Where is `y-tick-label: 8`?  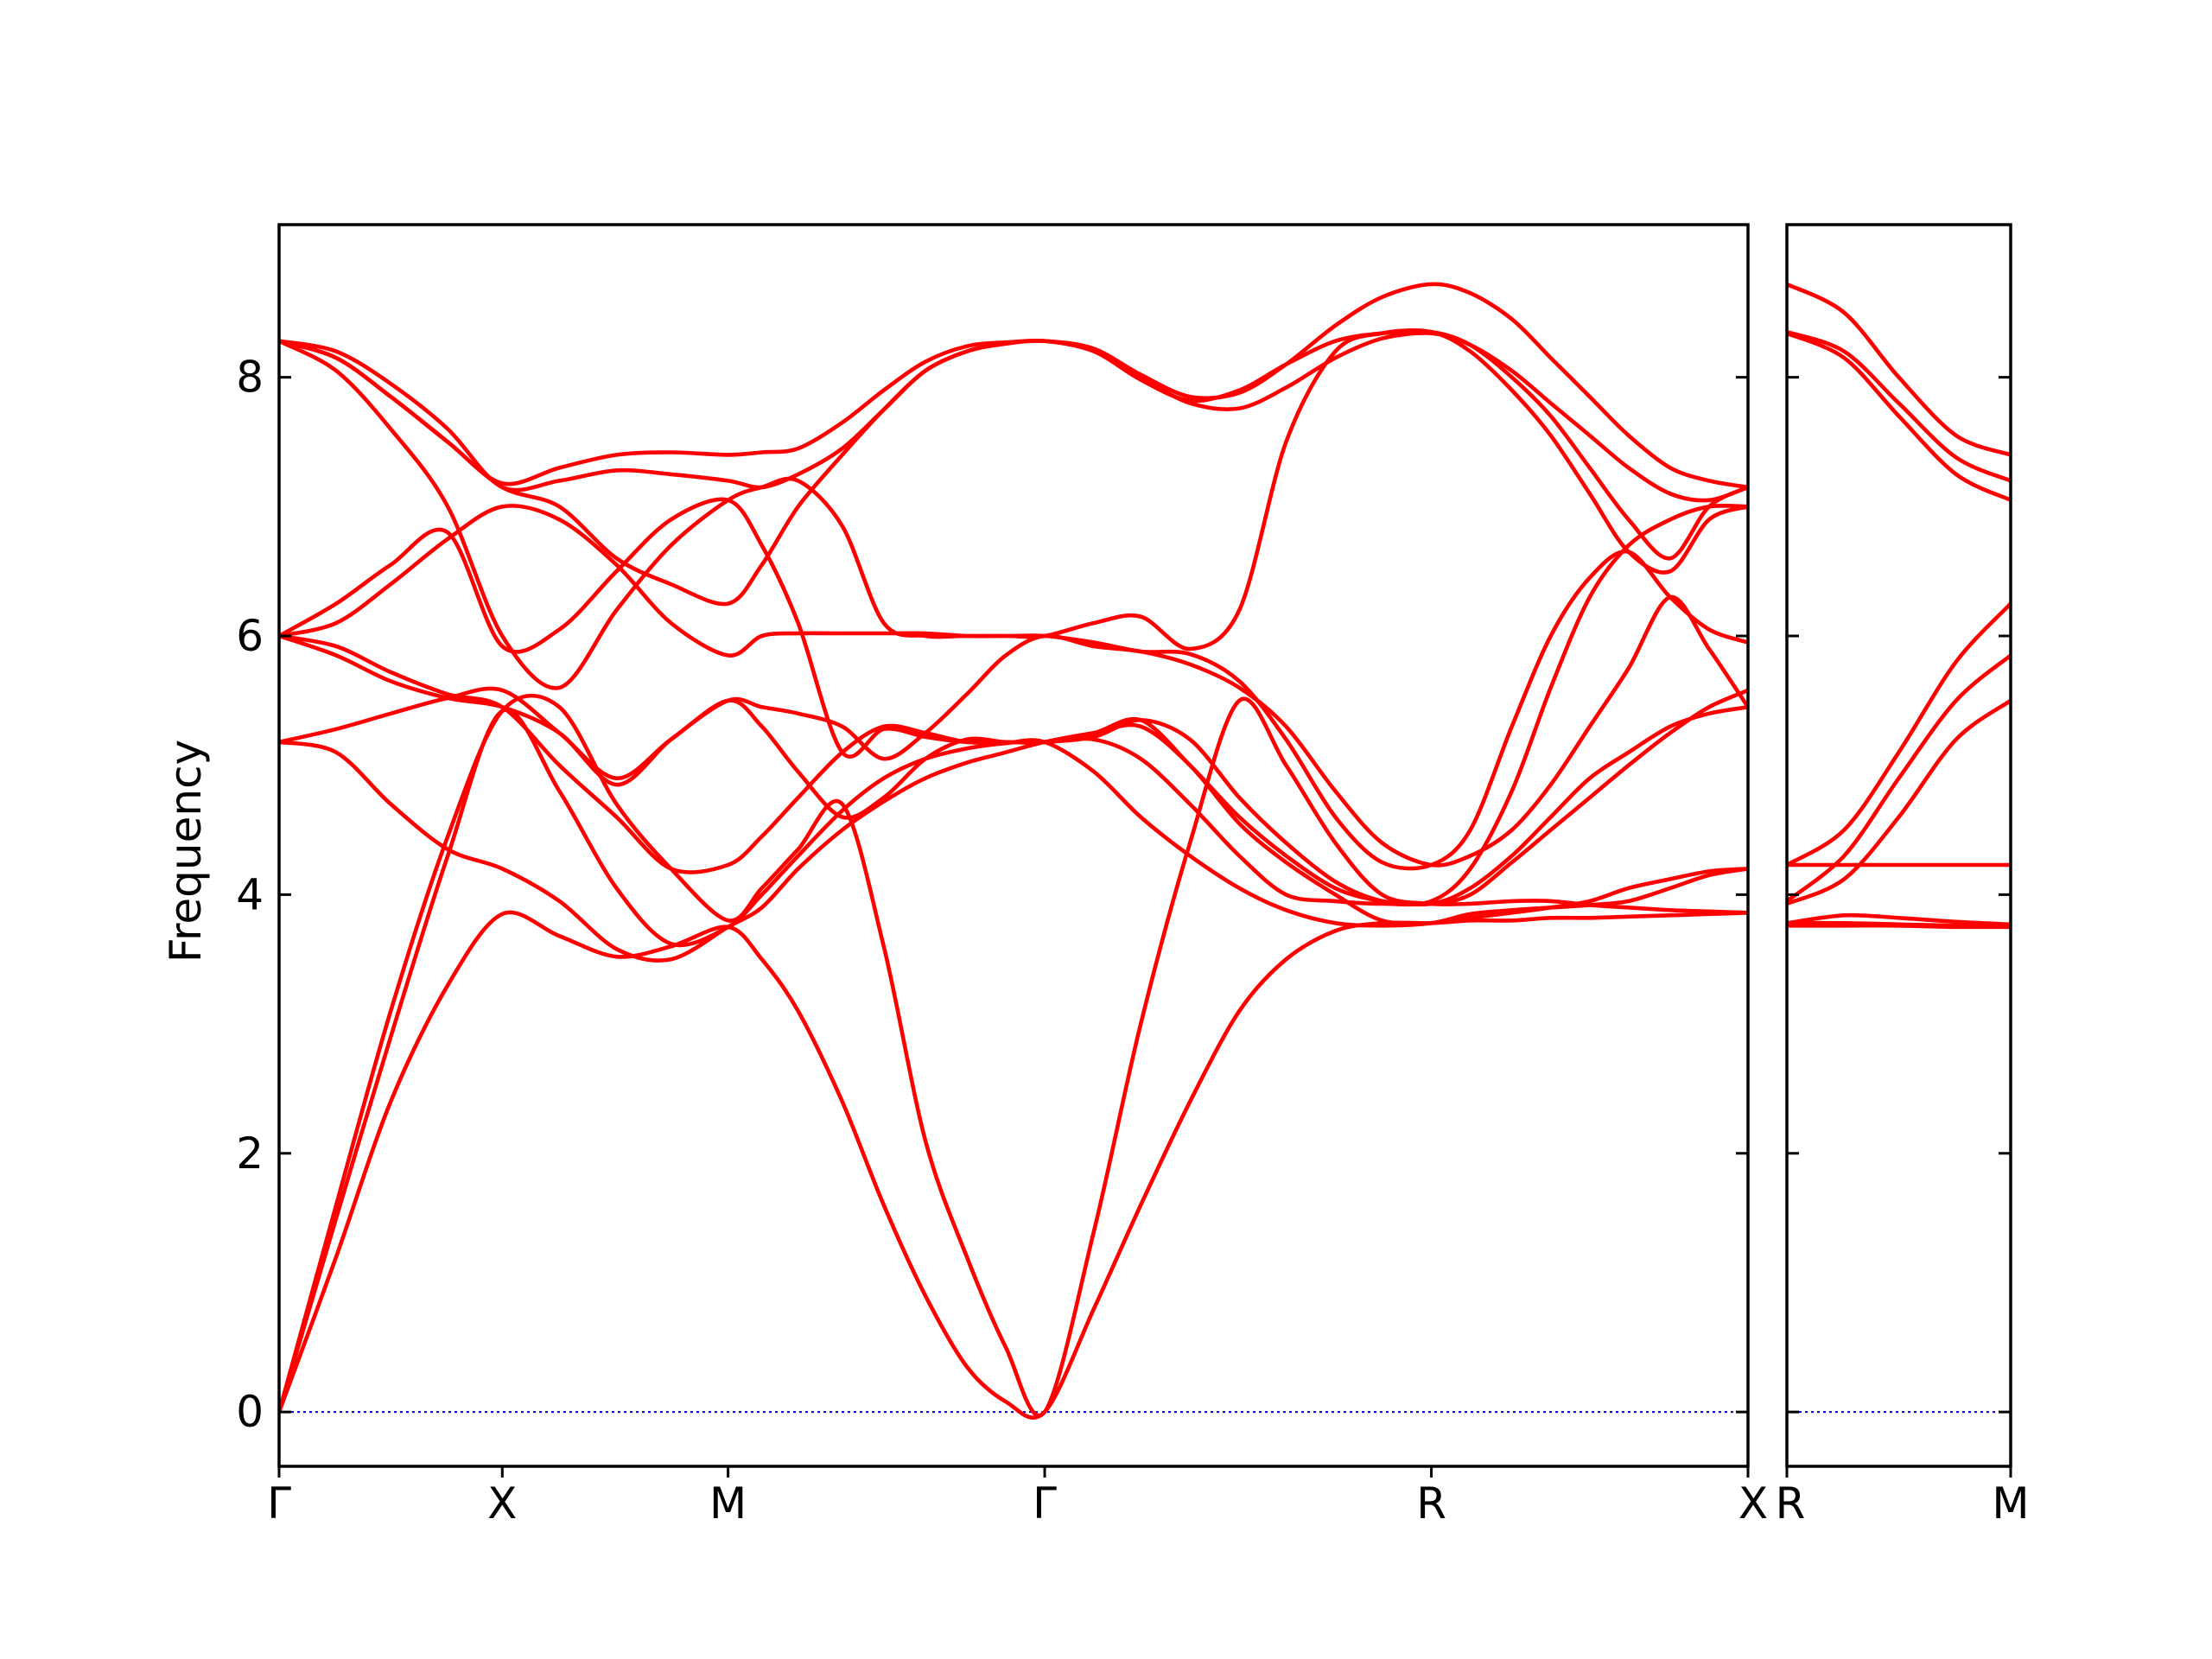 y-tick-label: 8 is located at coordinates (250, 378).